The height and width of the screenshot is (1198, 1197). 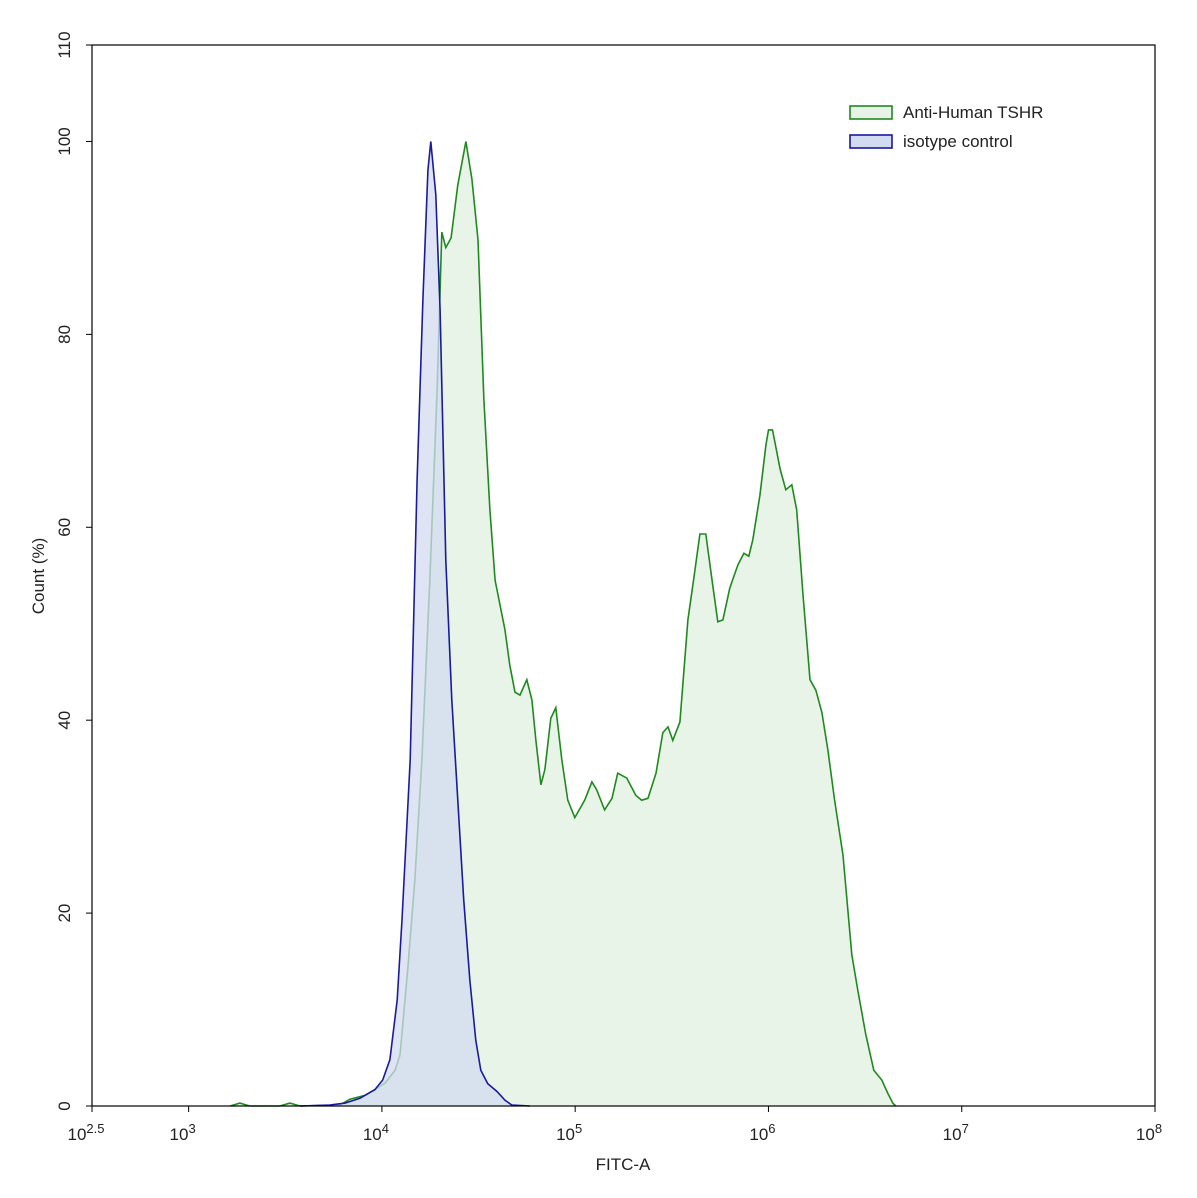 I want to click on x-tick-label: 10⁴, so click(x=376, y=1132).